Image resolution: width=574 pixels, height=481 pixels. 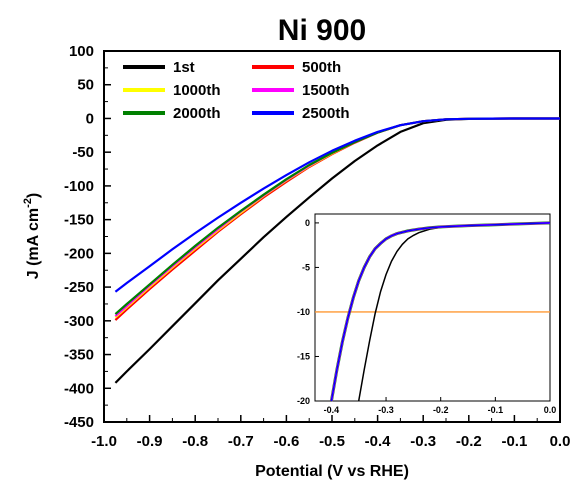 What do you see at coordinates (286, 441) in the screenshot?
I see `x-tick-label: -0.6` at bounding box center [286, 441].